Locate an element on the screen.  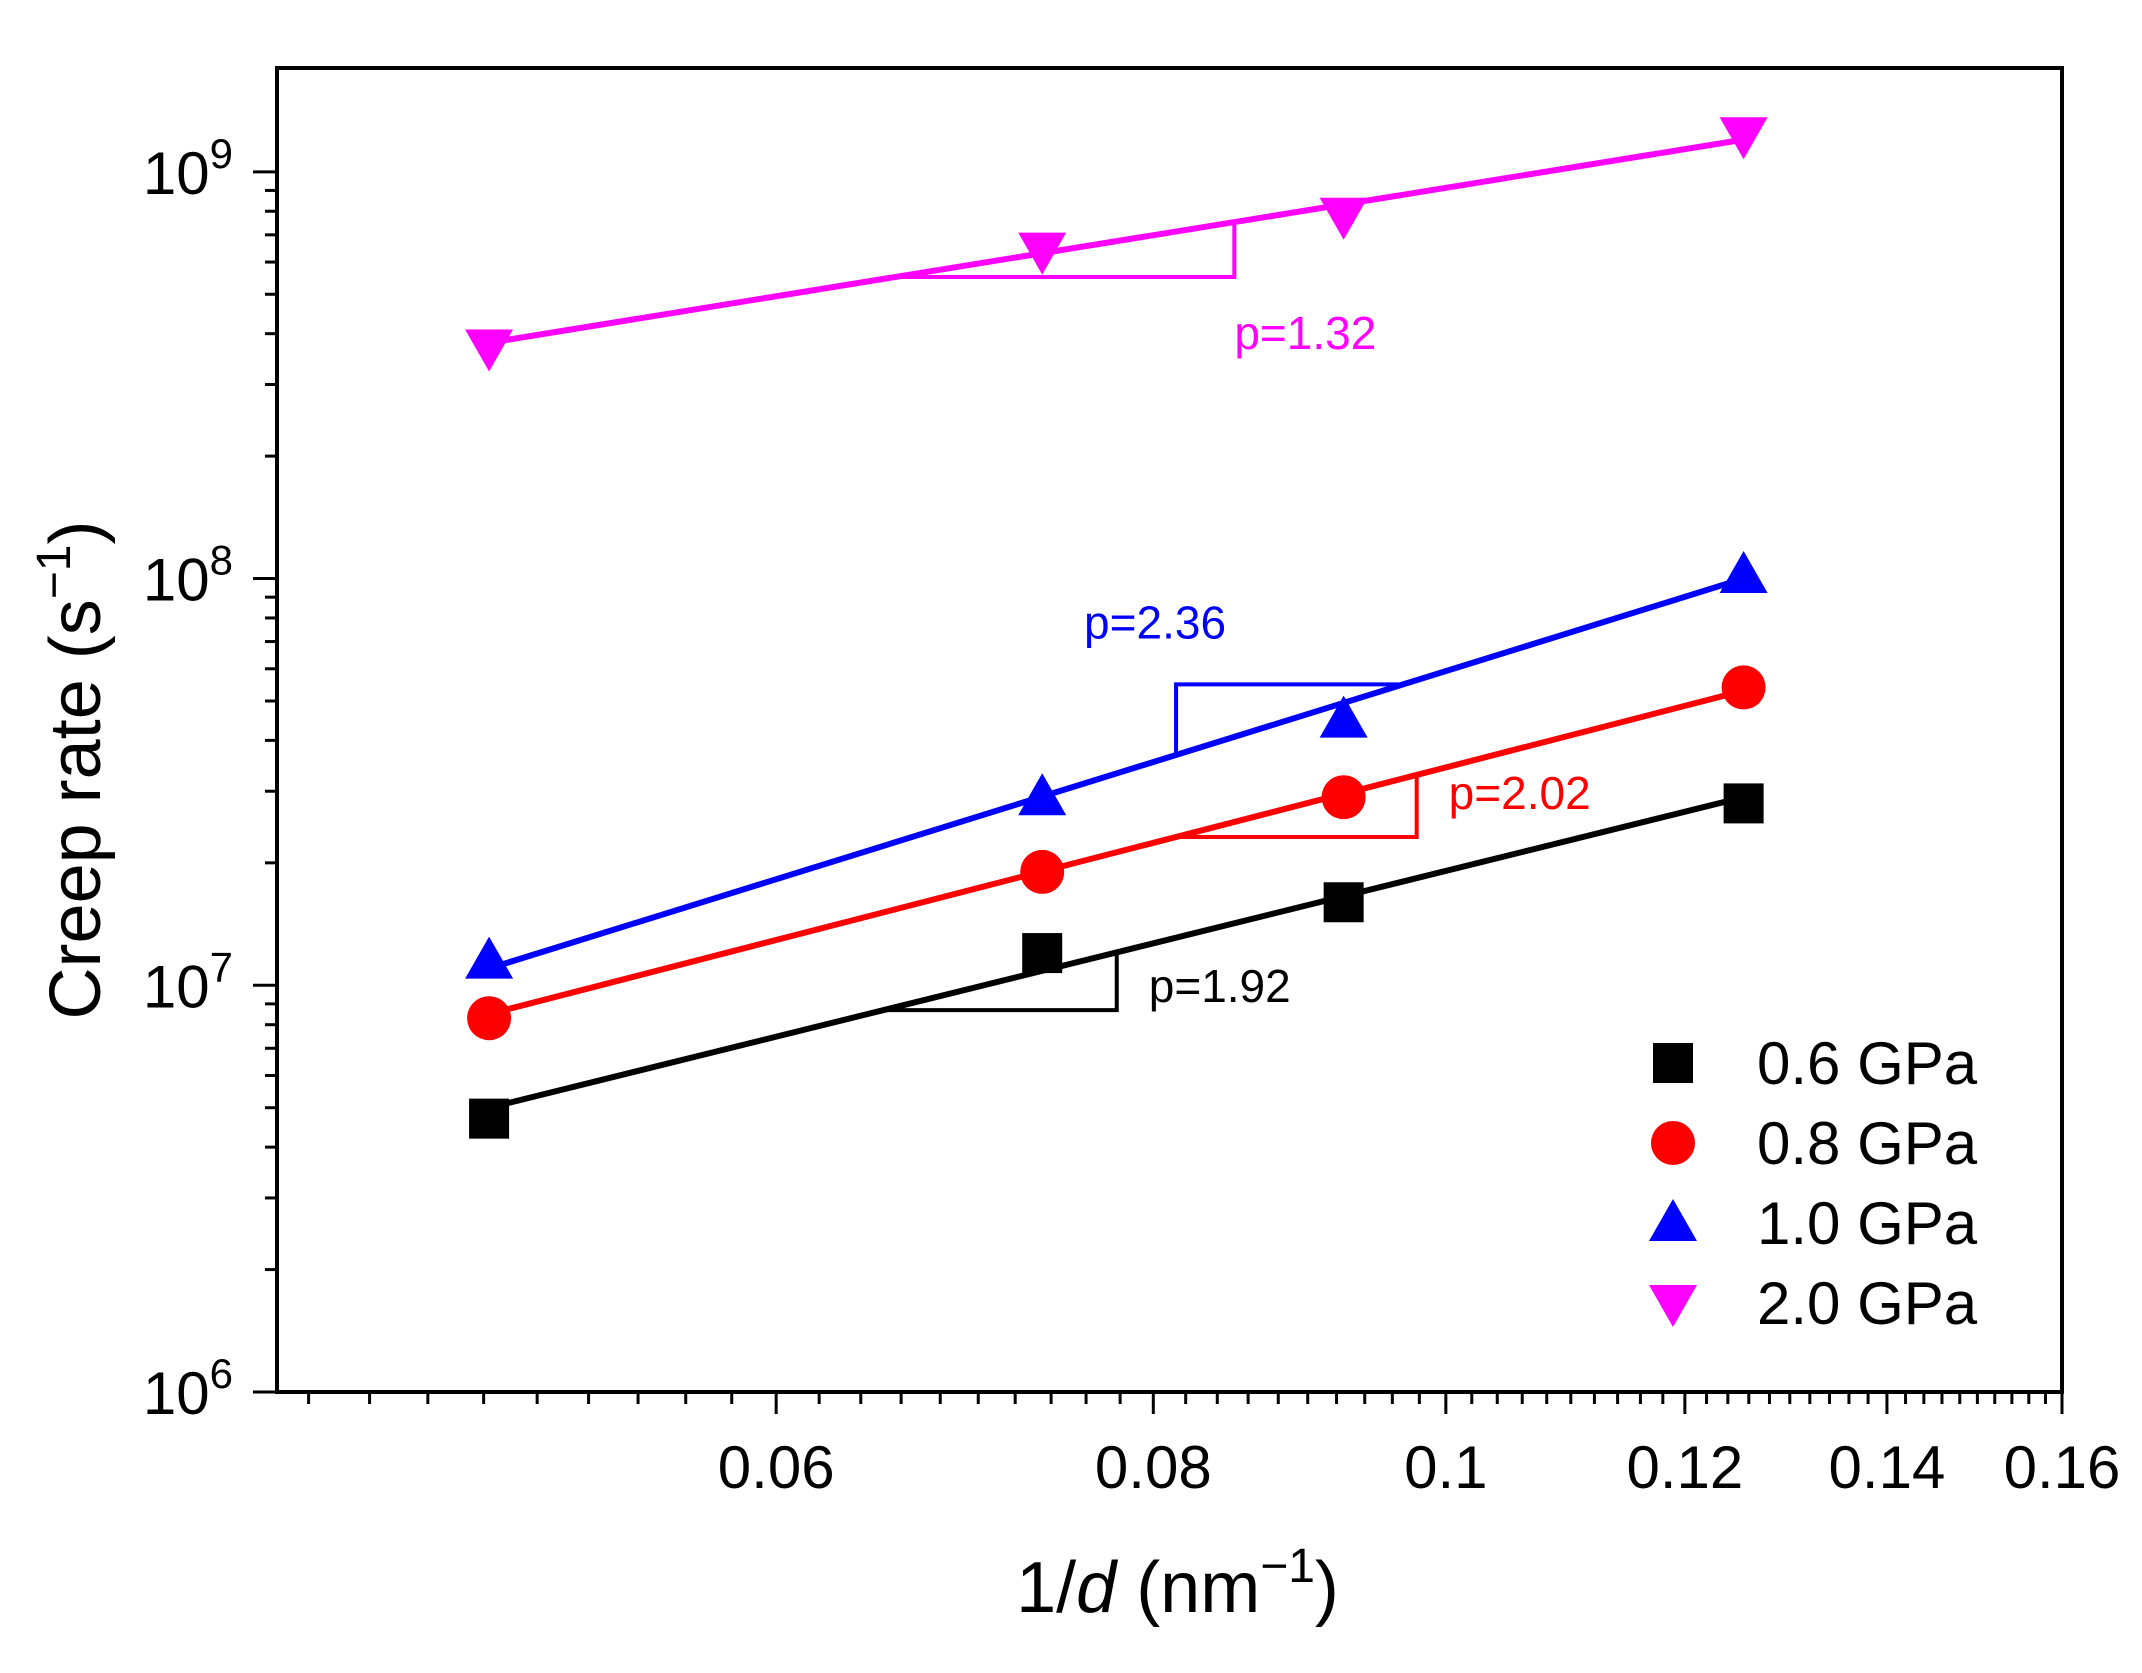
legend-label-20: 2.0 GPa is located at coordinates (1867, 1303).